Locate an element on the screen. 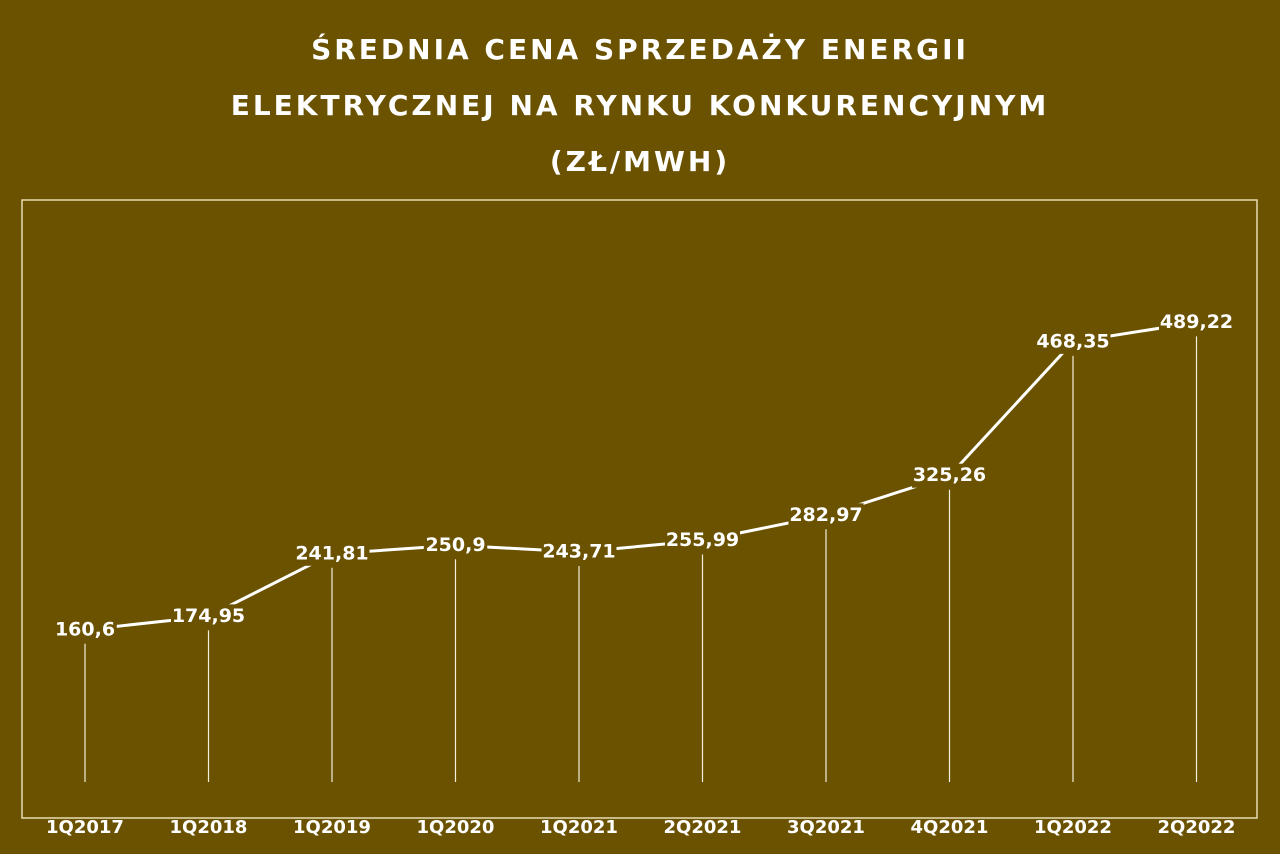 Image resolution: width=1280 pixels, height=854 pixels. data-label: 243,71 is located at coordinates (578, 552).